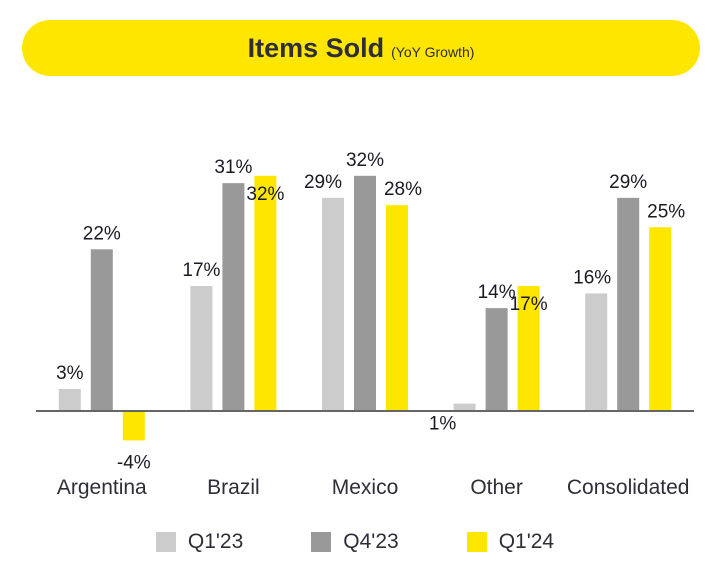 This screenshot has width=710, height=566. Describe the element at coordinates (102, 233) in the screenshot. I see `value-label: 22%` at that location.